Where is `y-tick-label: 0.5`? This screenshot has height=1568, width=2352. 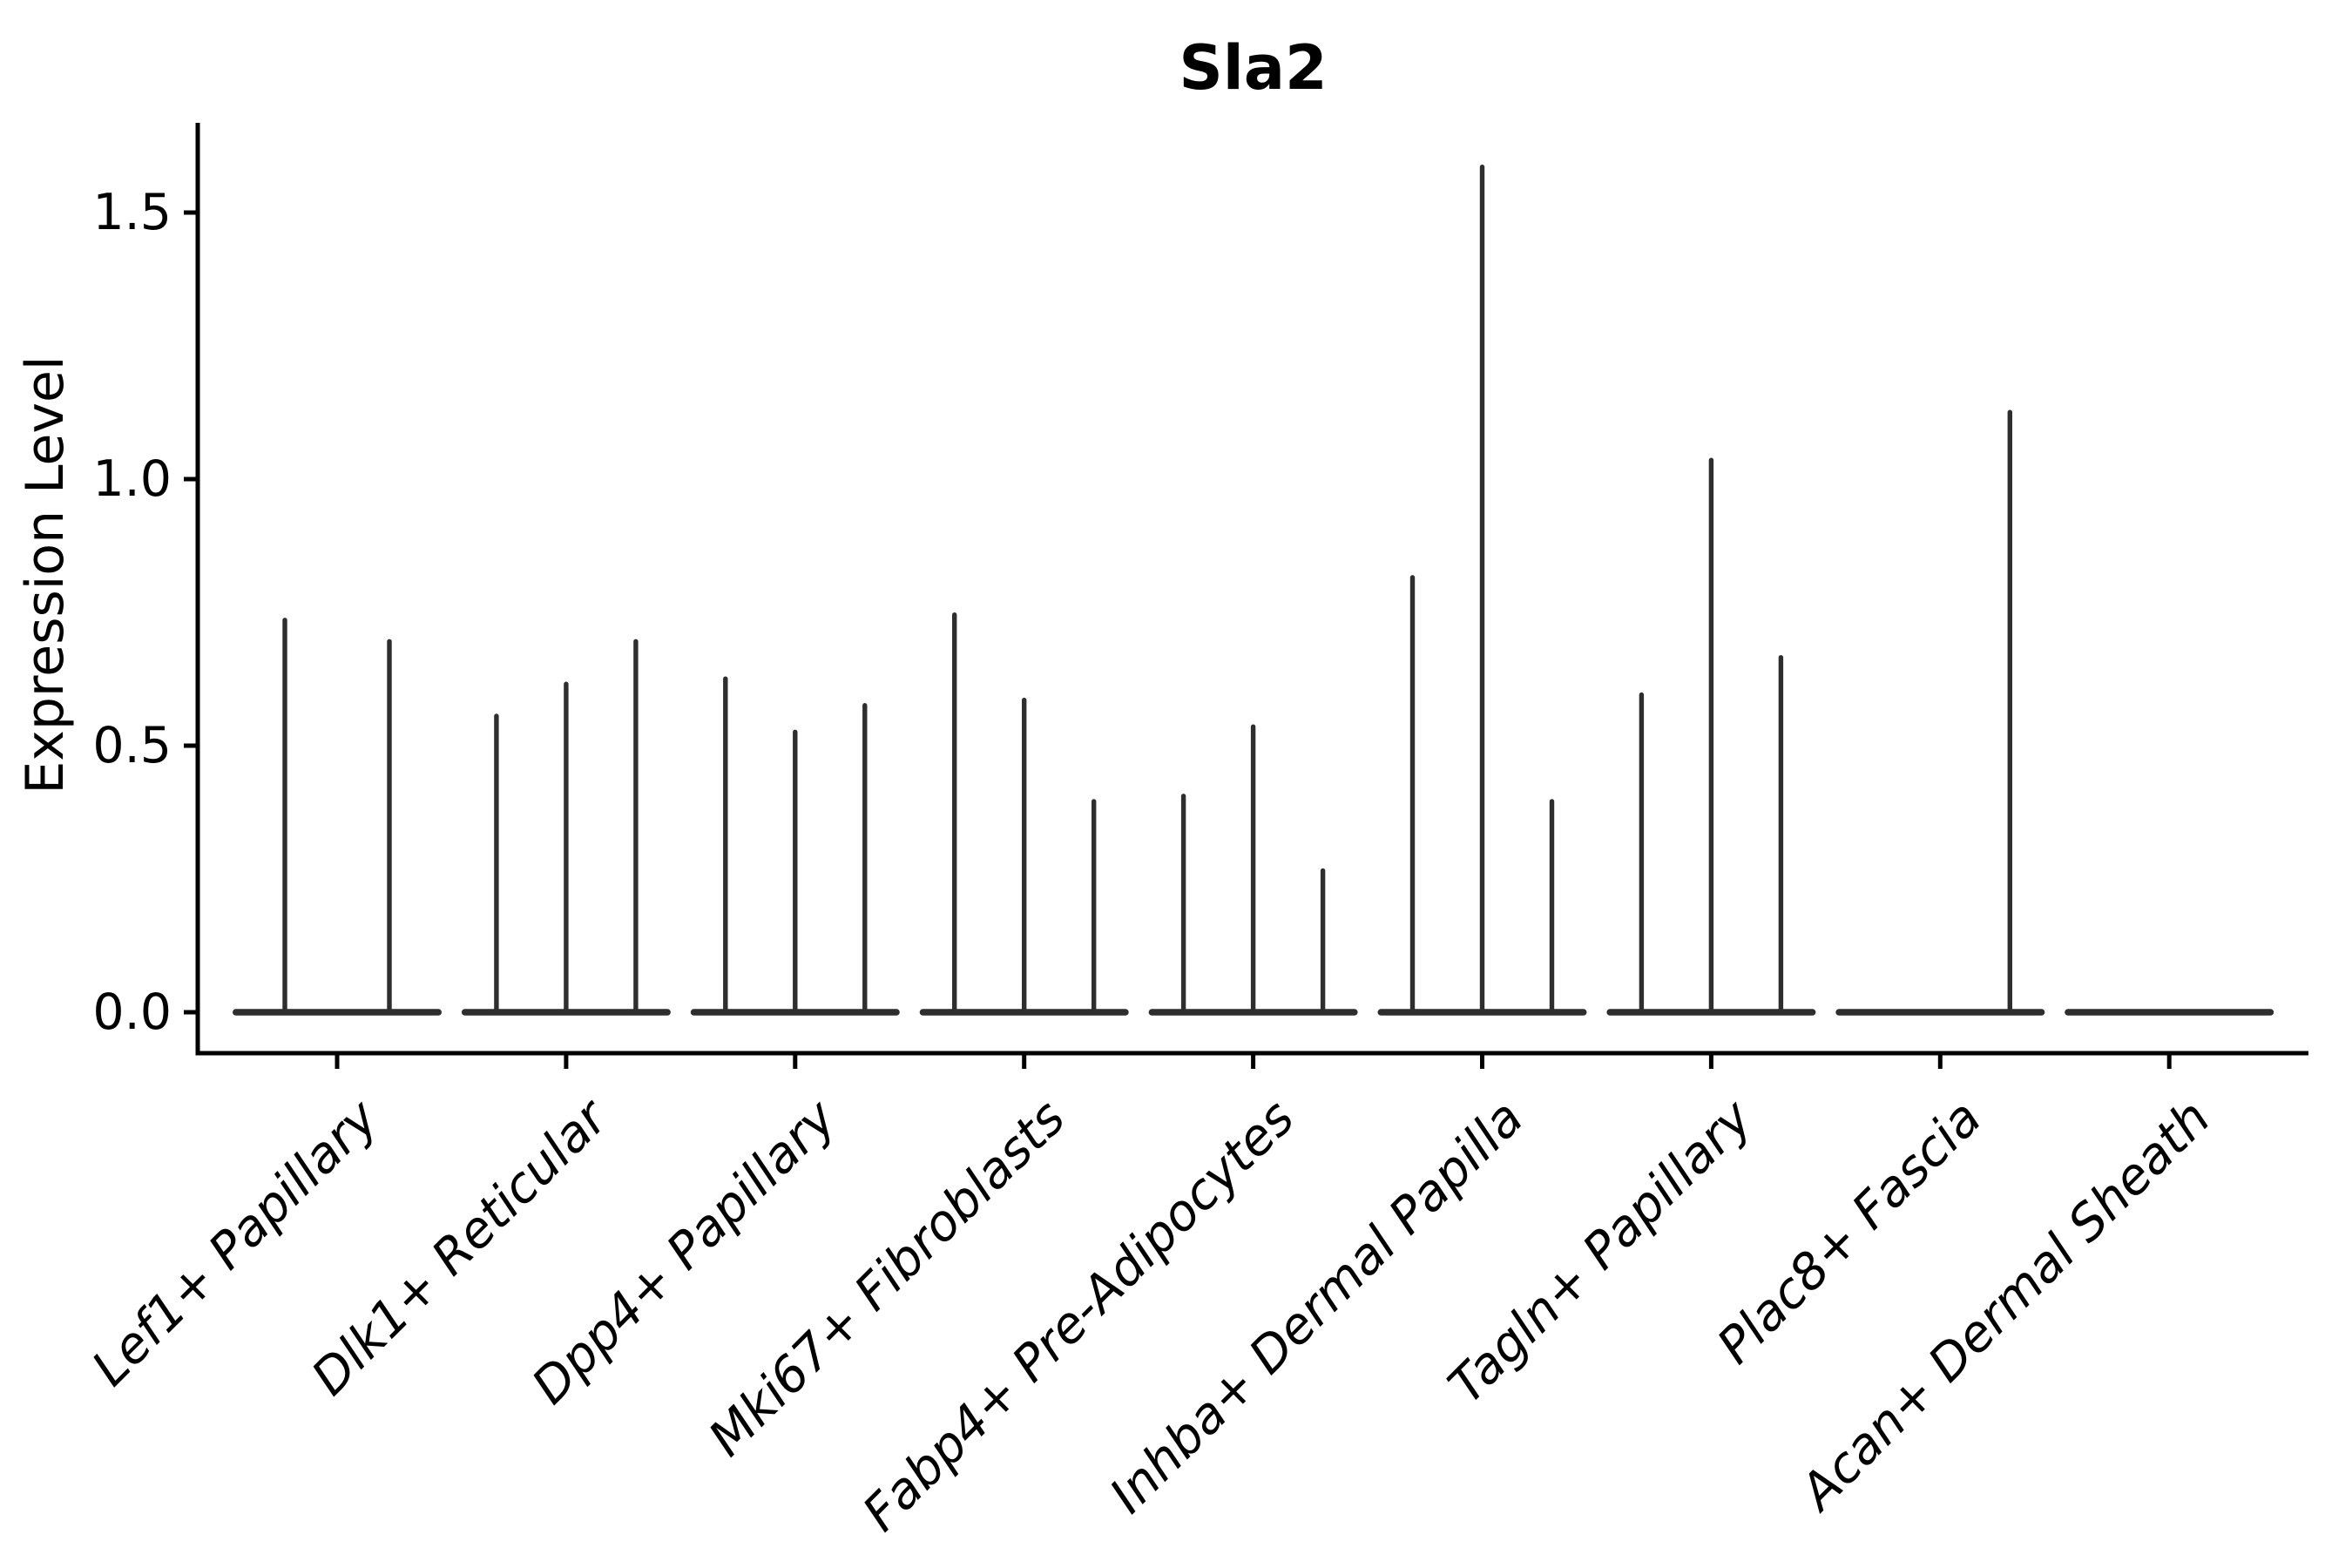 y-tick-label: 0.5 is located at coordinates (132, 746).